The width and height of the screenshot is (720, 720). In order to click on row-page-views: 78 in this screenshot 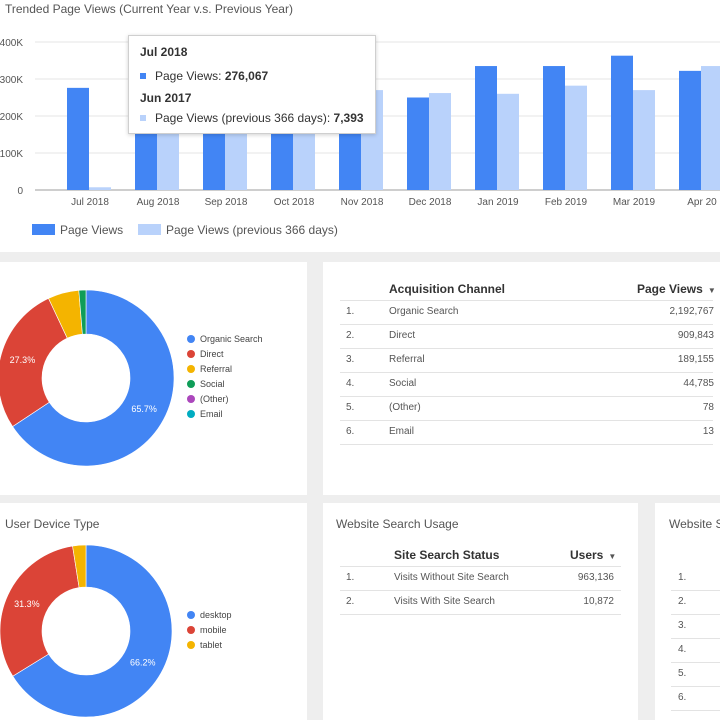, I will do `click(708, 407)`.